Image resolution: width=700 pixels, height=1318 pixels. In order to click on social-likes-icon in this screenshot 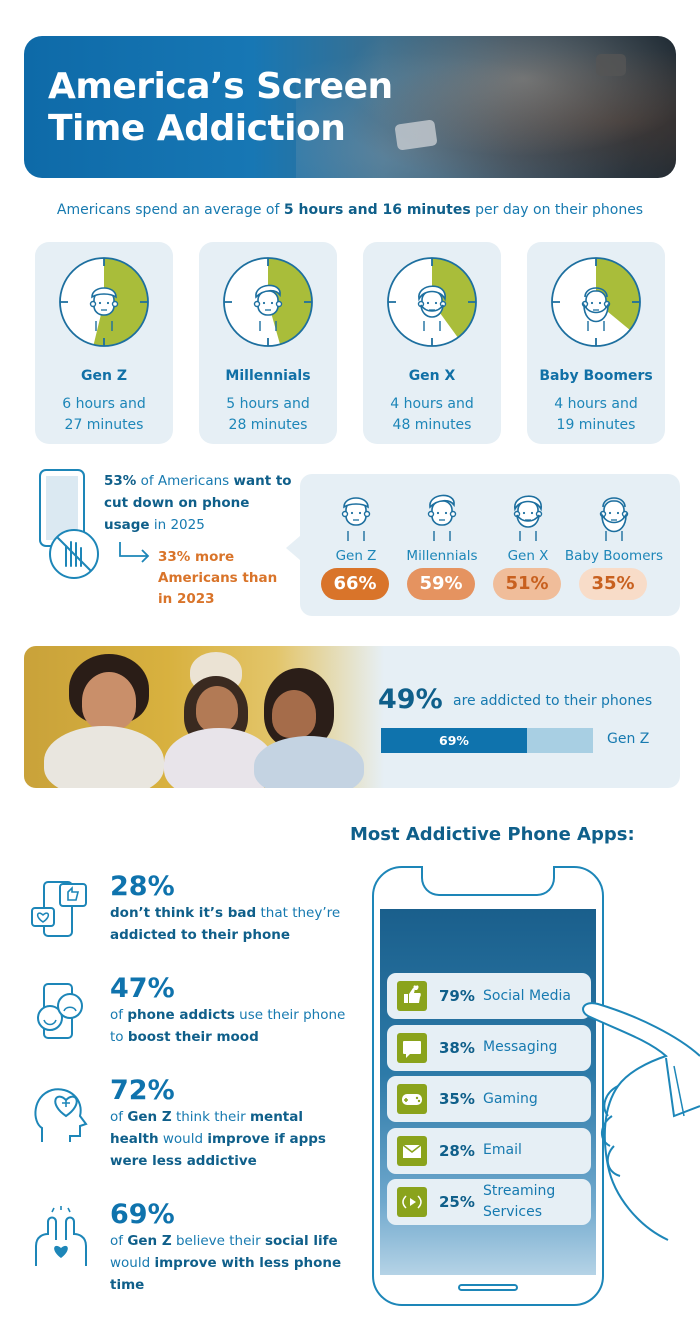, I will do `click(59, 909)`.